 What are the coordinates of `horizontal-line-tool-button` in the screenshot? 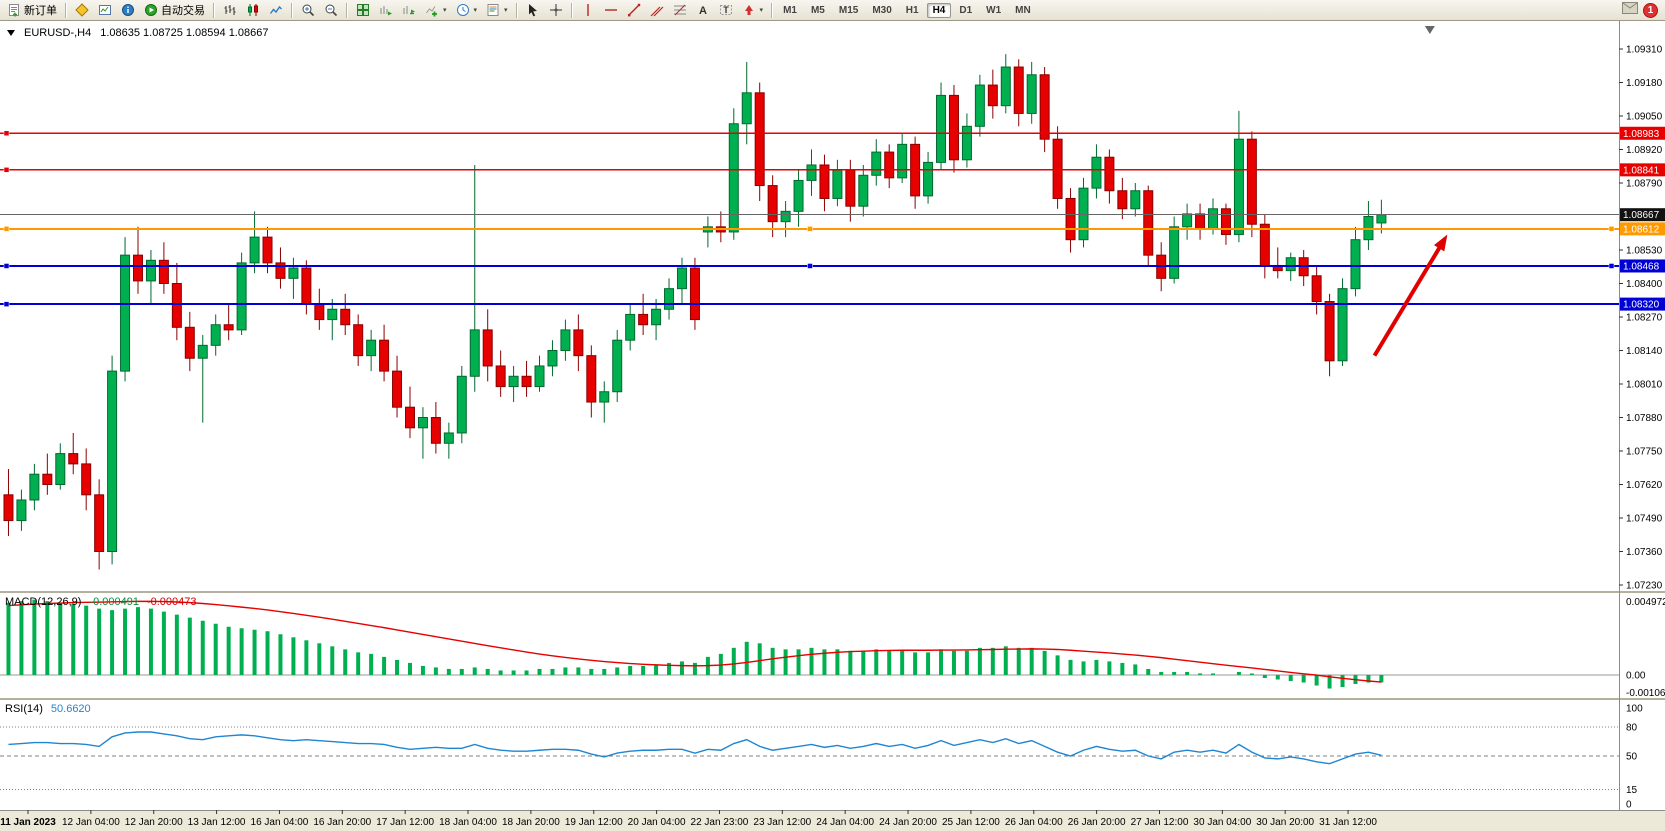 It's located at (611, 10).